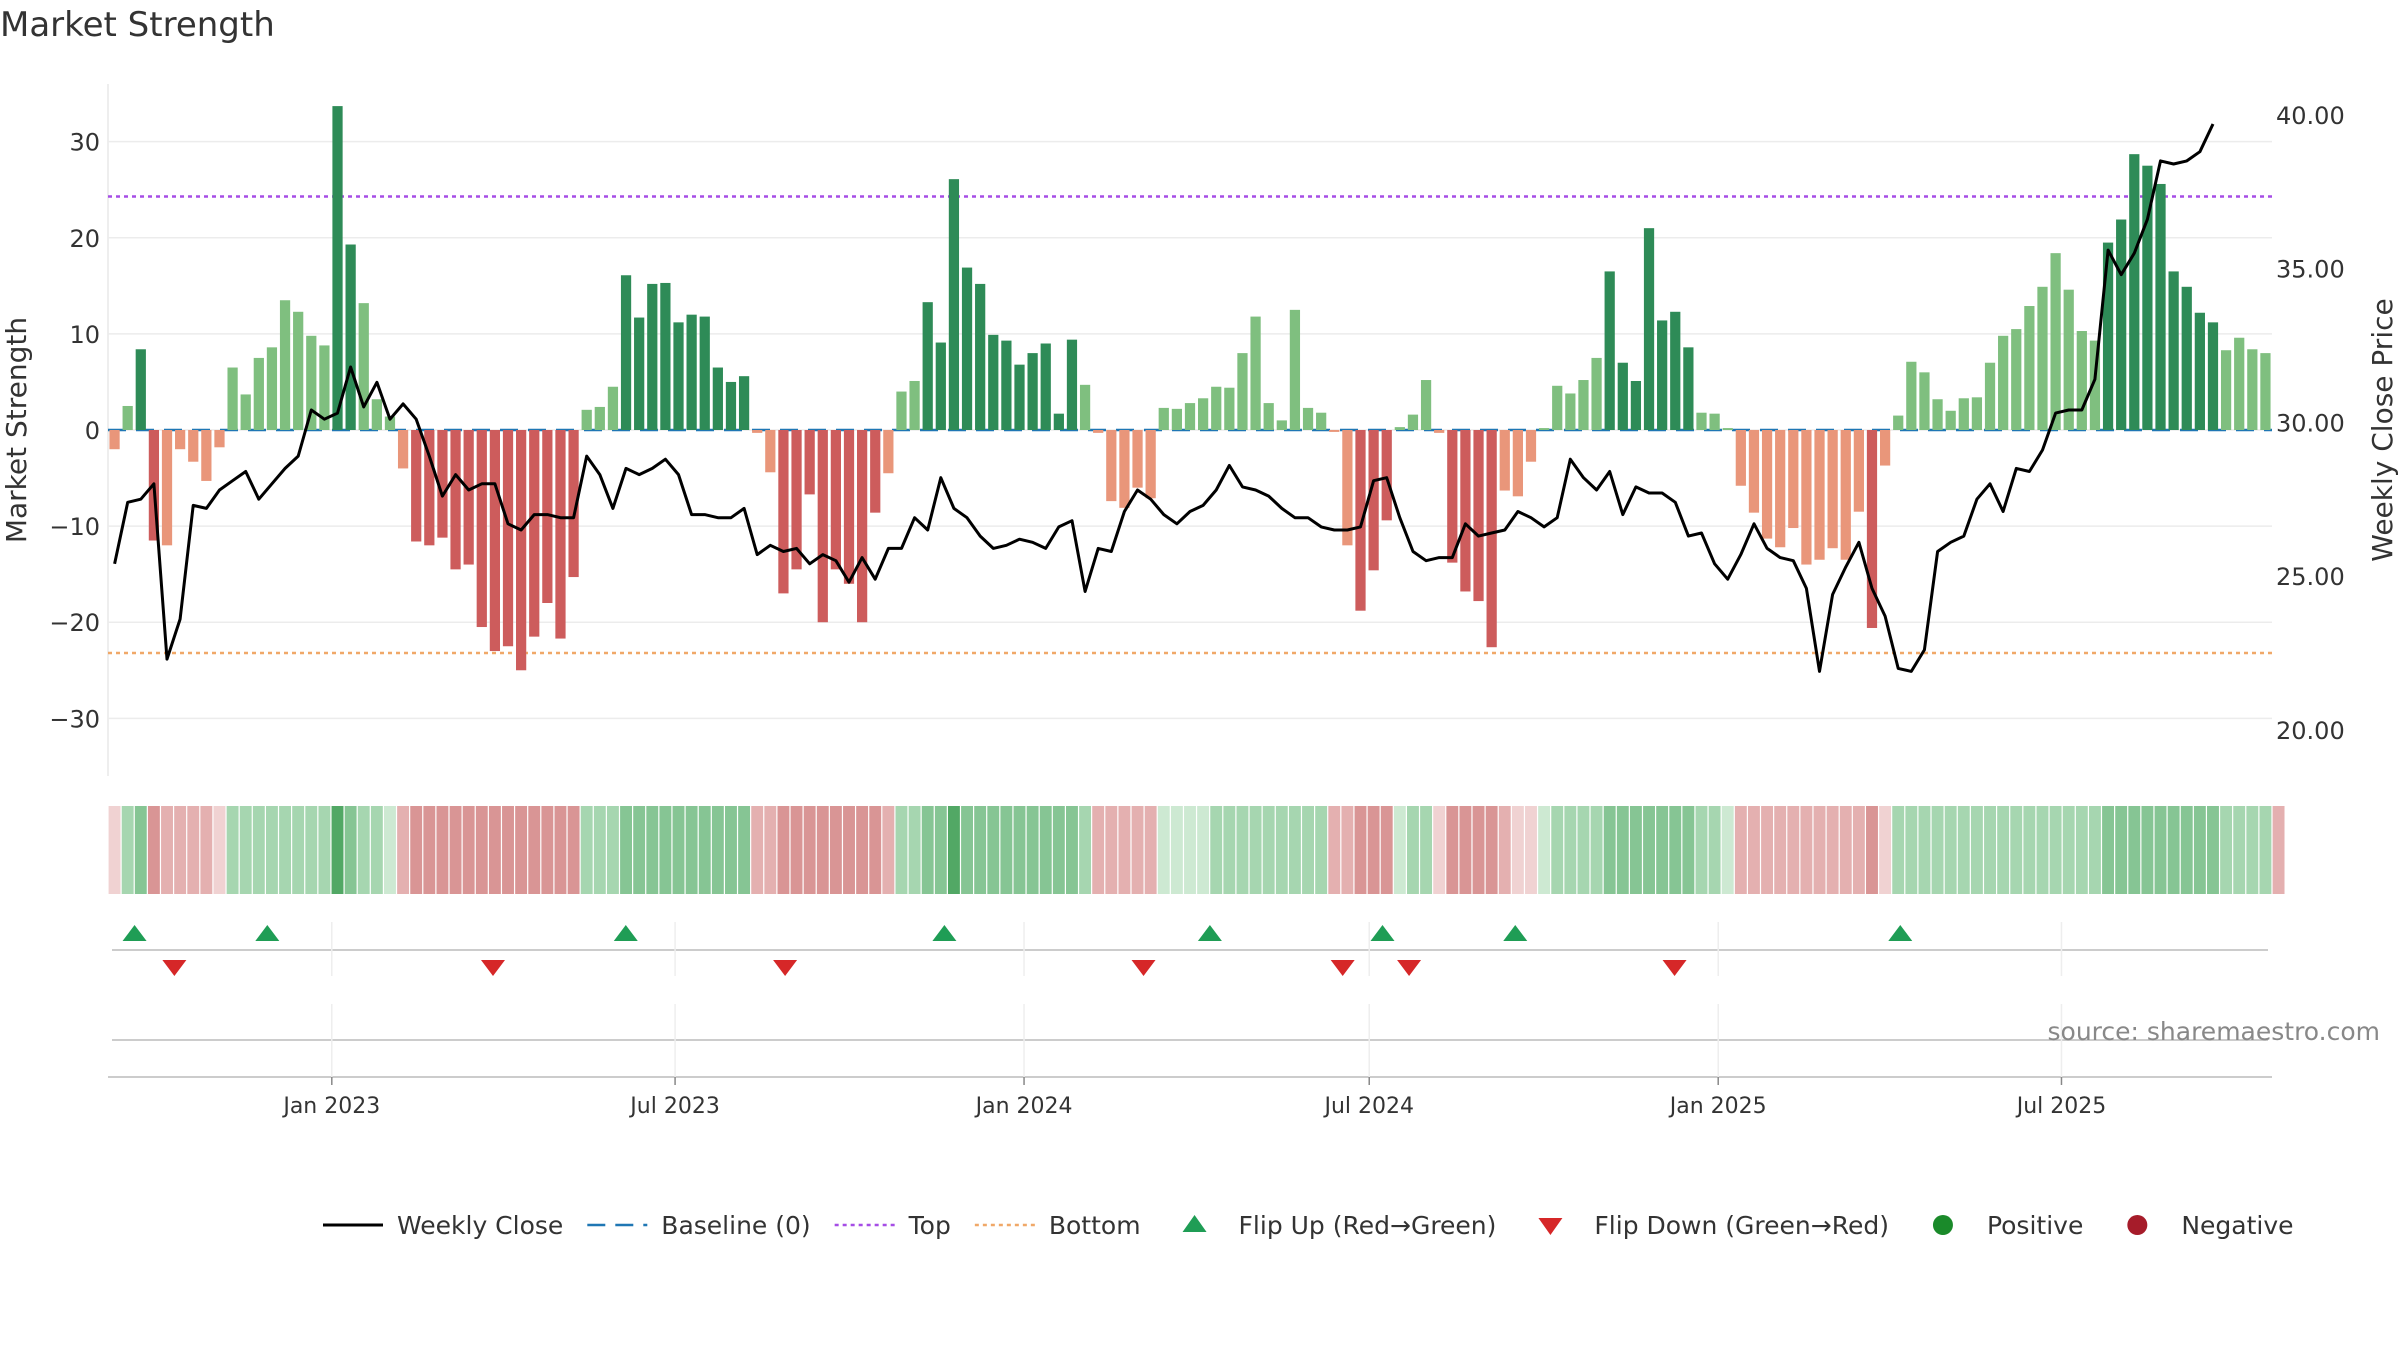 The image size is (2400, 1350). I want to click on y-ticks-left: 30 20 10 0 −10 −20 −30, so click(74, 431).